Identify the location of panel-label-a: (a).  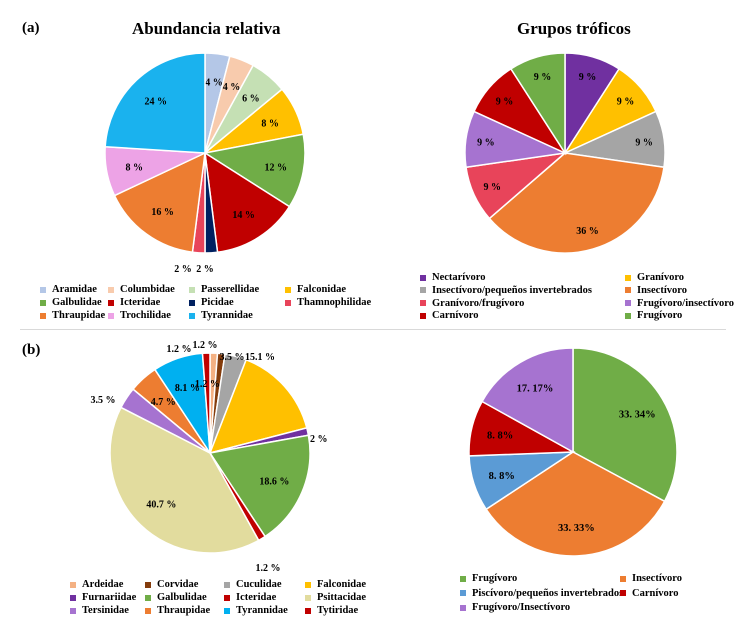
(31, 28).